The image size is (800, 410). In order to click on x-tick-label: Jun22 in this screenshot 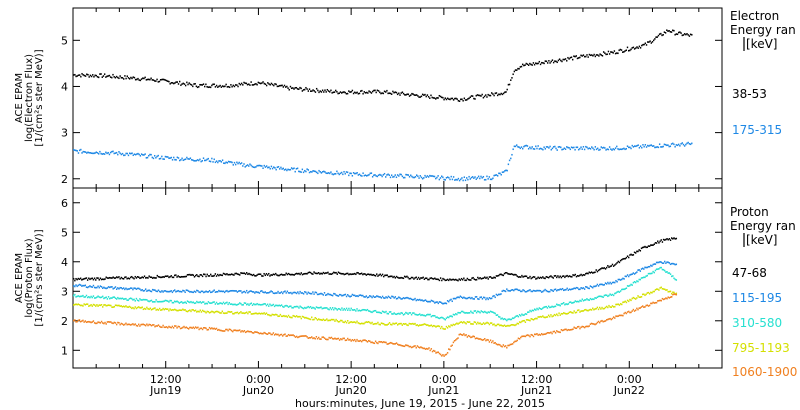, I will do `click(629, 390)`.